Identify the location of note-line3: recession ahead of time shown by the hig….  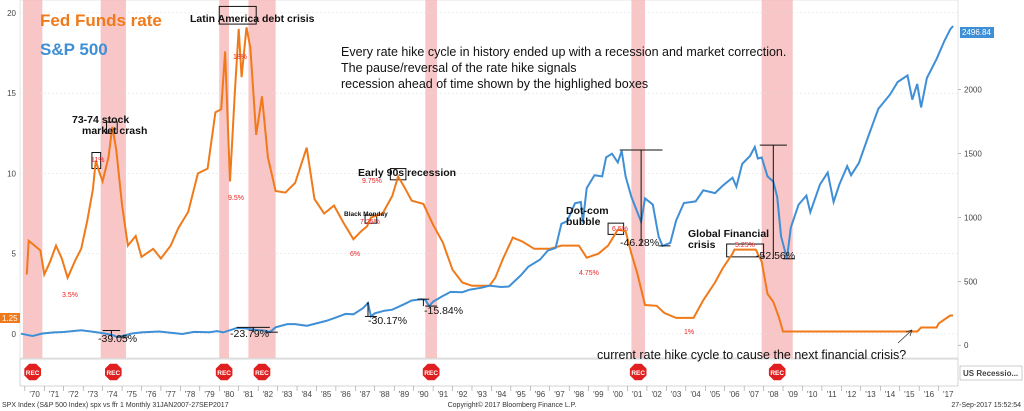
(494, 84).